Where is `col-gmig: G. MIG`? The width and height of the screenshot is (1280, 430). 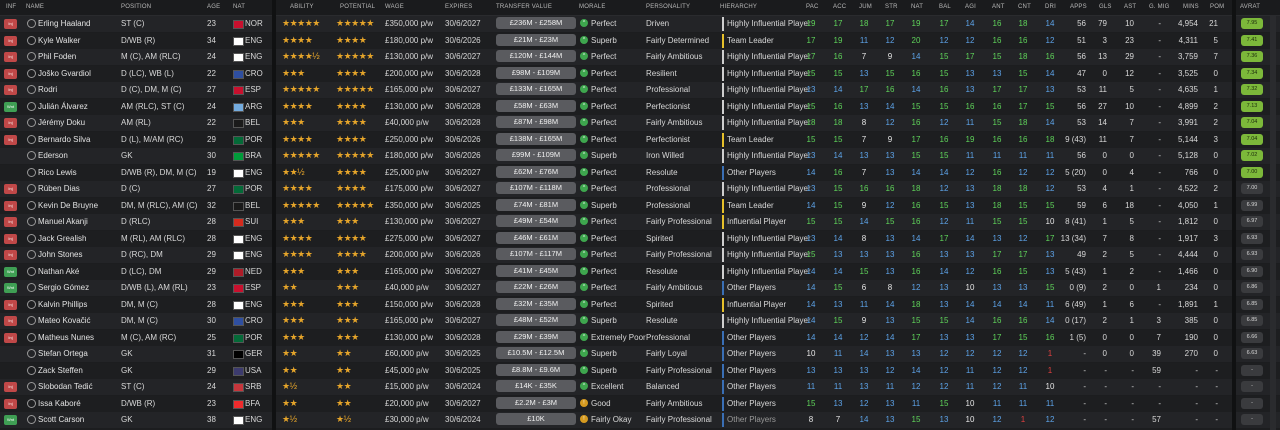
col-gmig: G. MIG is located at coordinates (1159, 7).